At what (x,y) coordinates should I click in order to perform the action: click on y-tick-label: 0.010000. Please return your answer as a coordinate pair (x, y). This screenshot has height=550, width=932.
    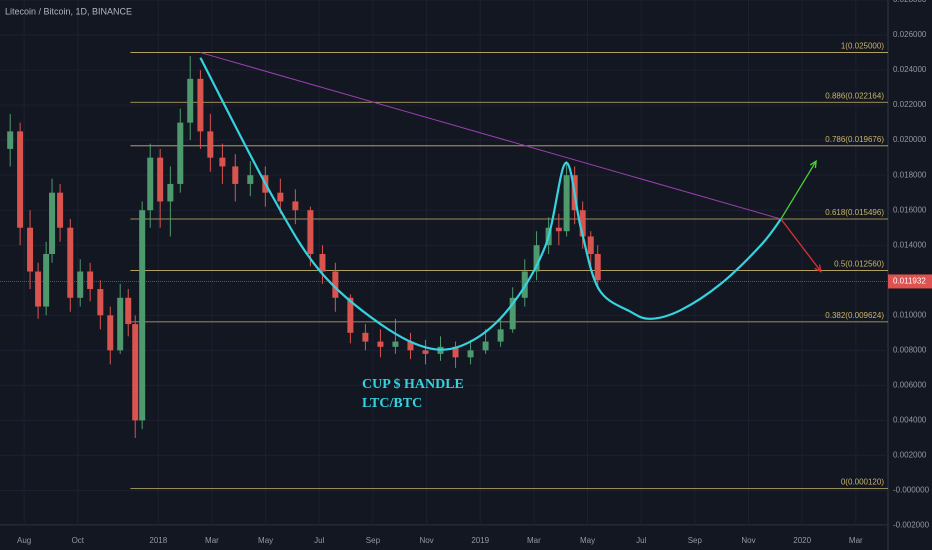
    Looking at the image, I should click on (910, 314).